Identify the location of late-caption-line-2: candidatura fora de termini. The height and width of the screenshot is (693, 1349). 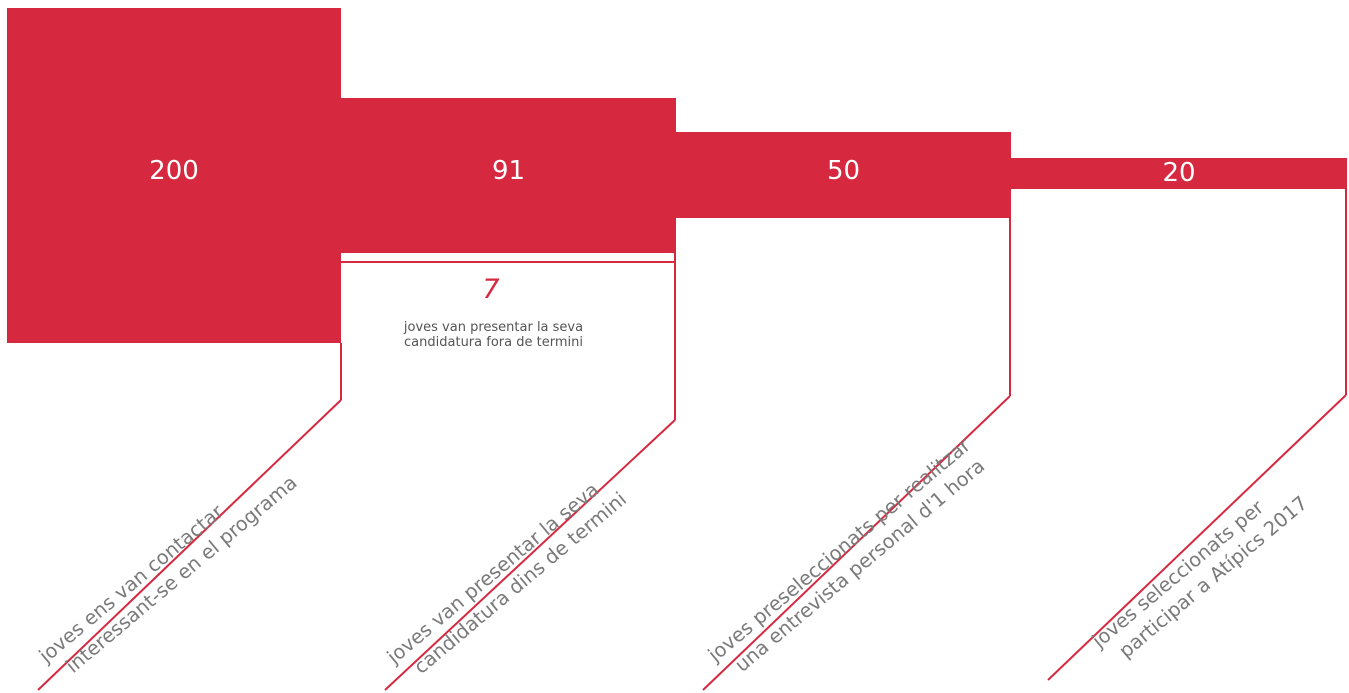
(493, 342).